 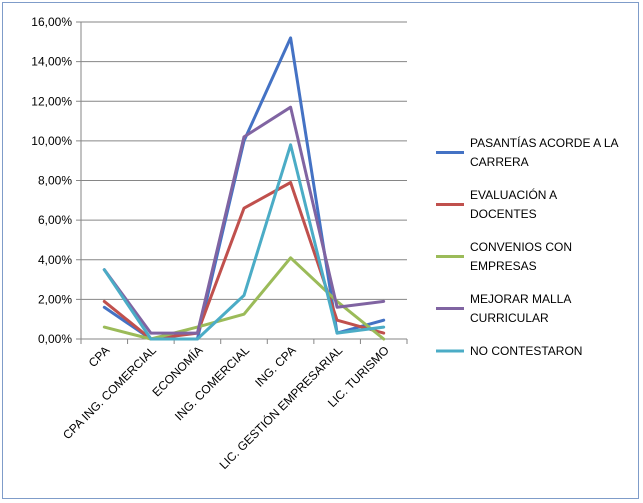 What do you see at coordinates (55, 260) in the screenshot?
I see `y-tick-label: 4,00%` at bounding box center [55, 260].